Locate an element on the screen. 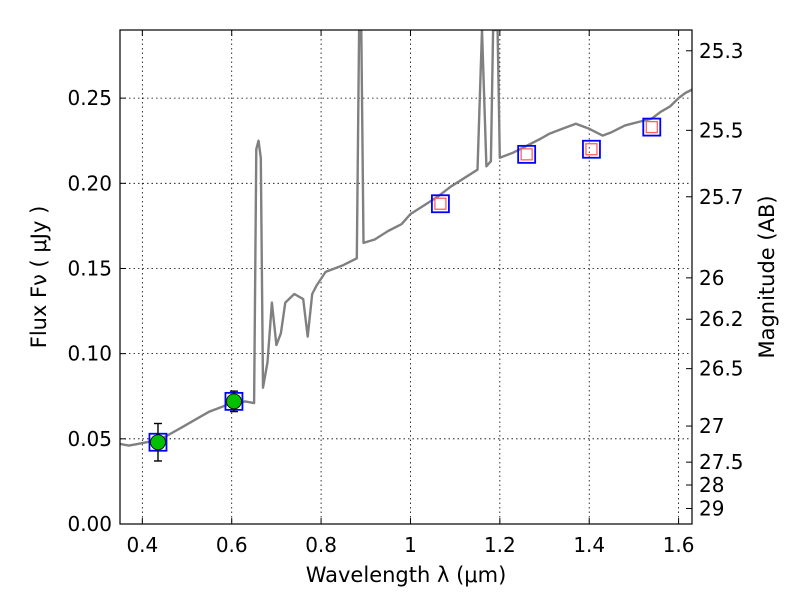 The height and width of the screenshot is (600, 800). x-tick-label: 0.4 is located at coordinates (142, 545).